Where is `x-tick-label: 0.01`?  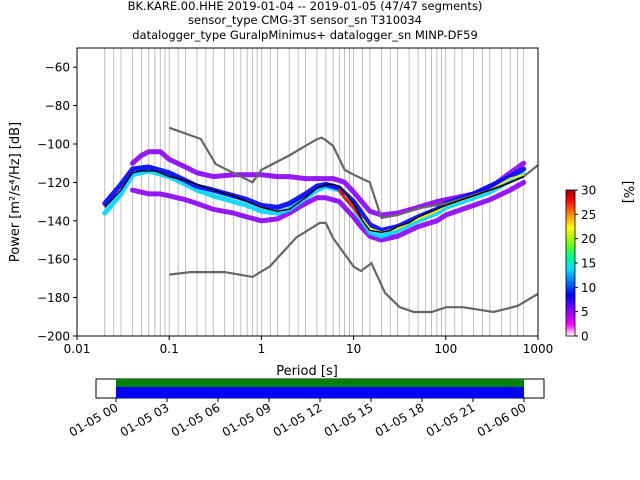 x-tick-label: 0.01 is located at coordinates (77, 349).